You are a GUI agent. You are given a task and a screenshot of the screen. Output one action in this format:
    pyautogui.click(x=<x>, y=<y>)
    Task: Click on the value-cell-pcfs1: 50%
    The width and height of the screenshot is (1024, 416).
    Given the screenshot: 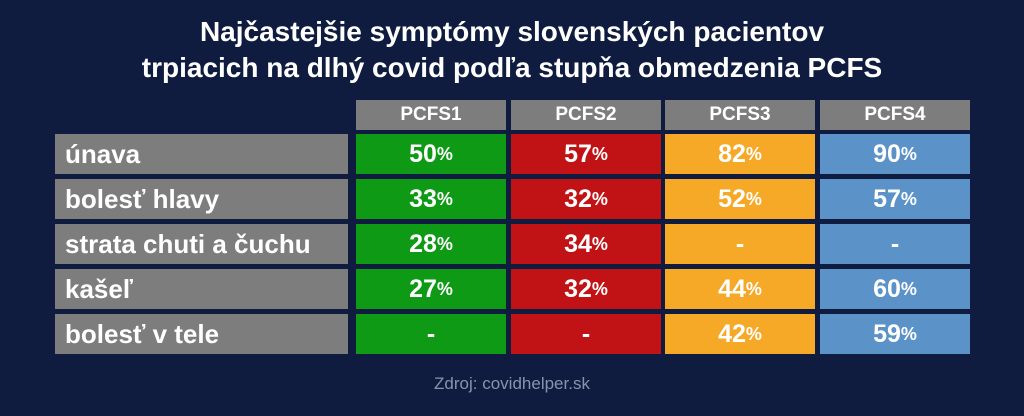 What is the action you would take?
    pyautogui.click(x=431, y=154)
    